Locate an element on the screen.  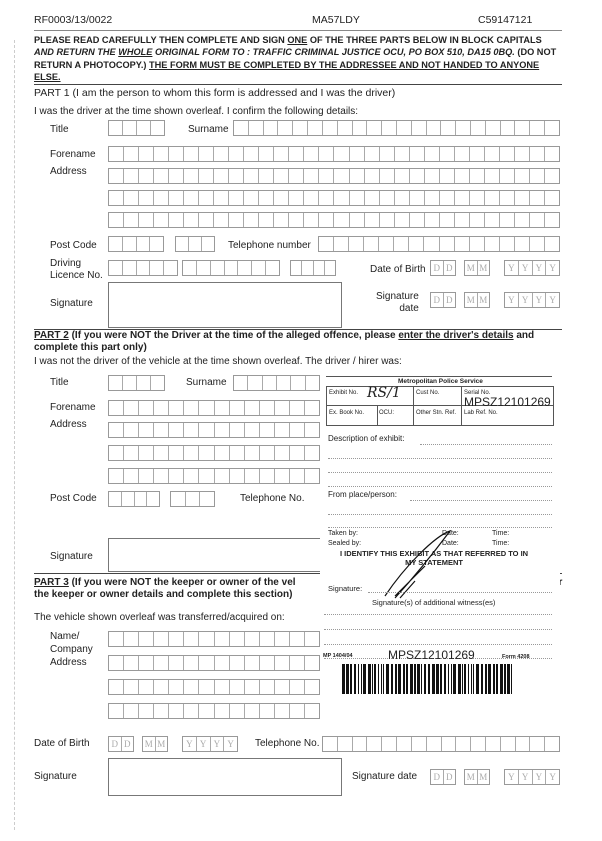
part2-signature-box is located at coordinates (225, 555).